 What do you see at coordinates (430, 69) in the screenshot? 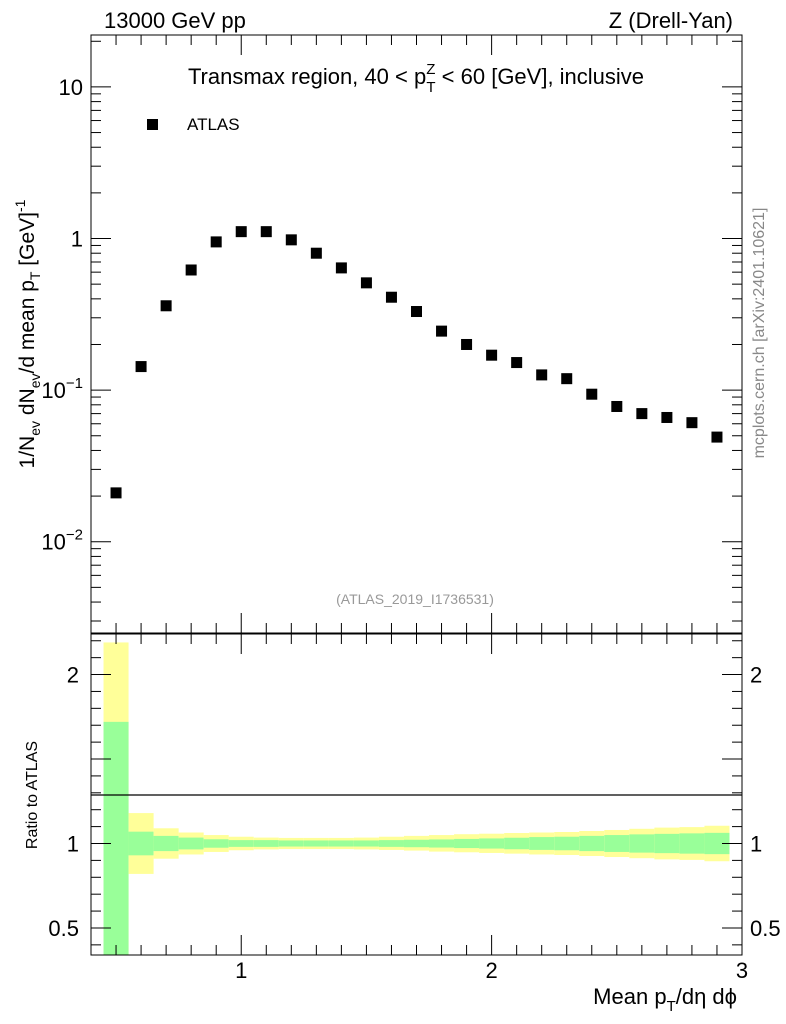
I see `title-sup: Z` at bounding box center [430, 69].